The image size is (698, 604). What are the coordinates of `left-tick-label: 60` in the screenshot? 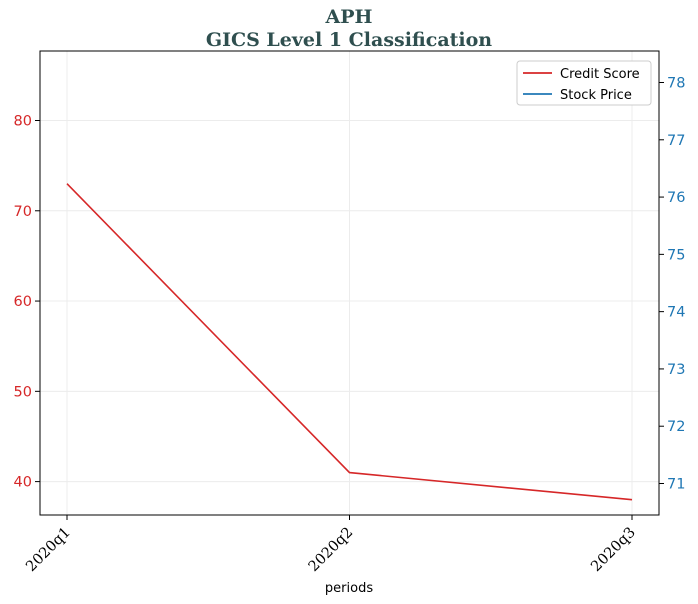 It's located at (23, 302).